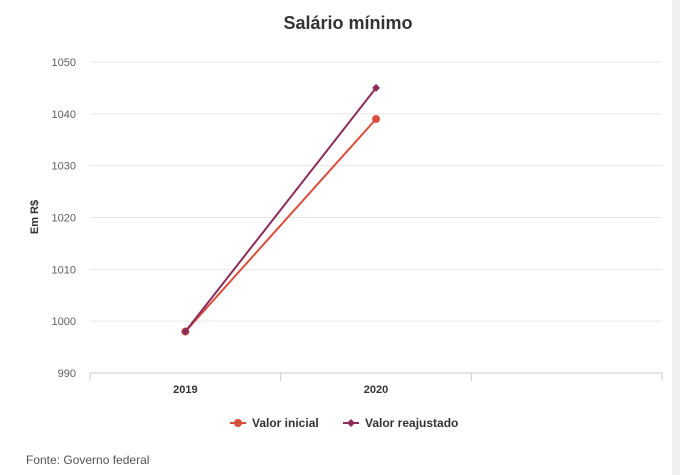  I want to click on x-tick-label: 2019, so click(185, 390).